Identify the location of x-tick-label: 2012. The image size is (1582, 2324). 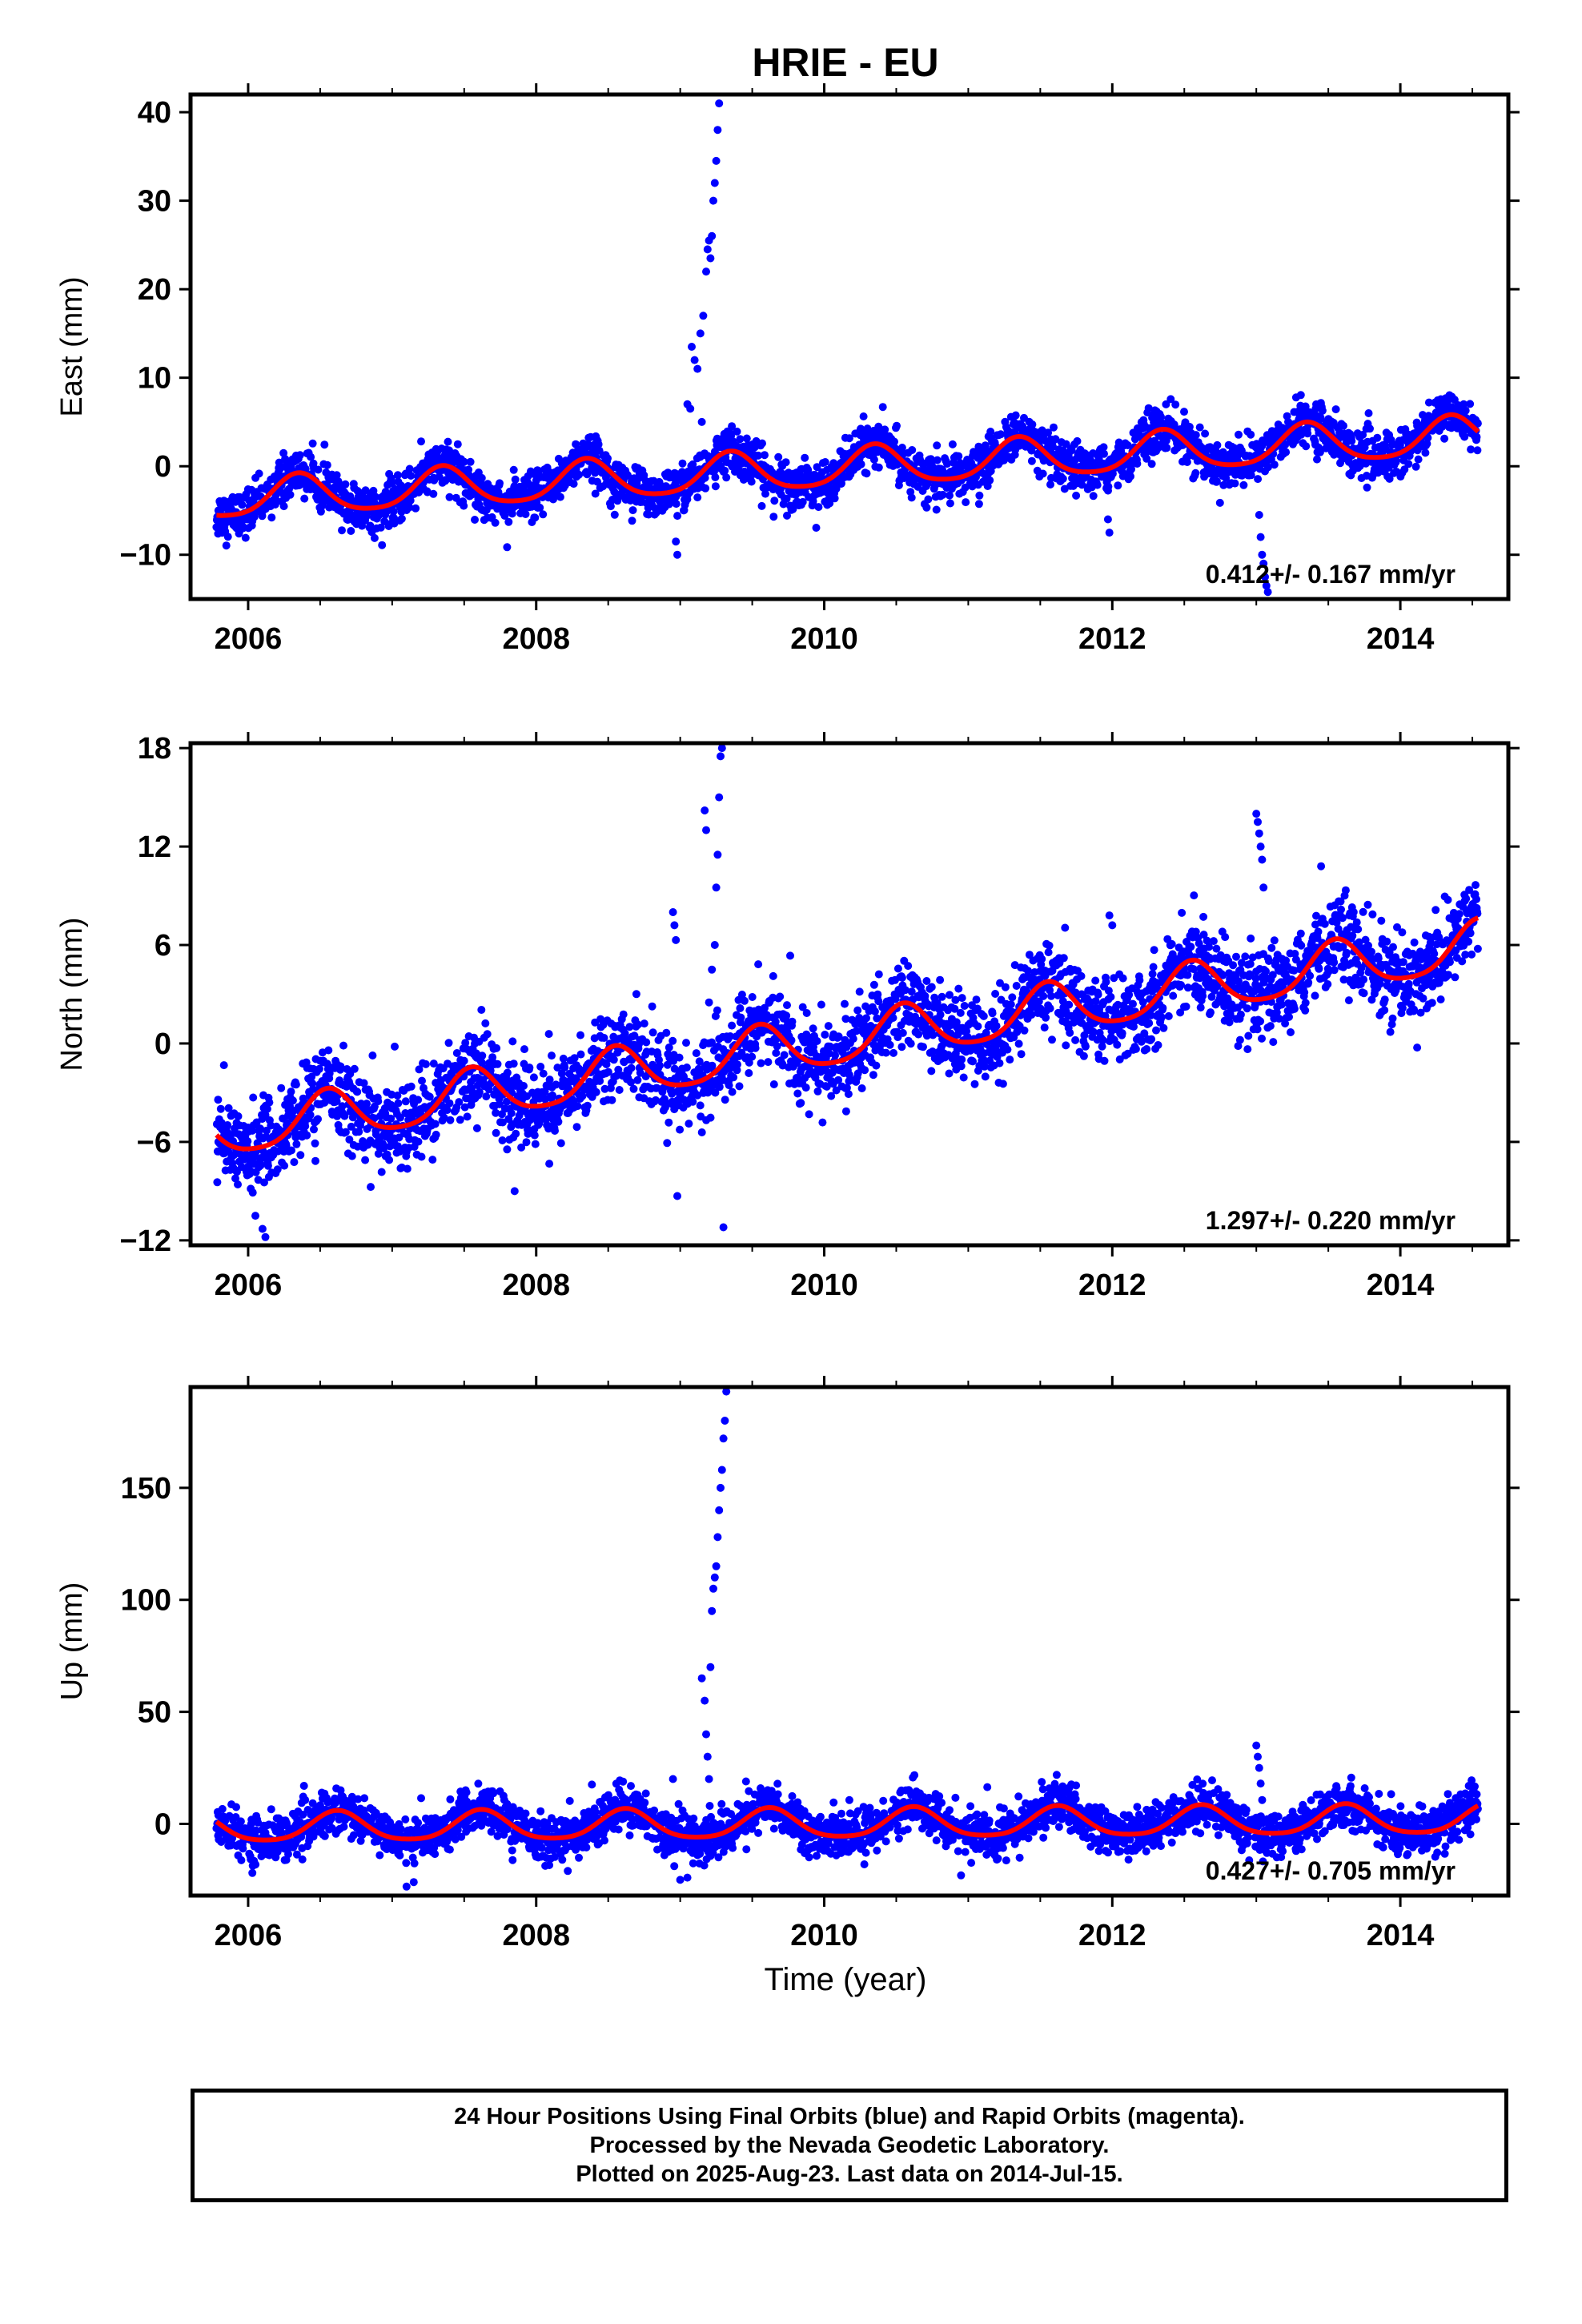
(1112, 639).